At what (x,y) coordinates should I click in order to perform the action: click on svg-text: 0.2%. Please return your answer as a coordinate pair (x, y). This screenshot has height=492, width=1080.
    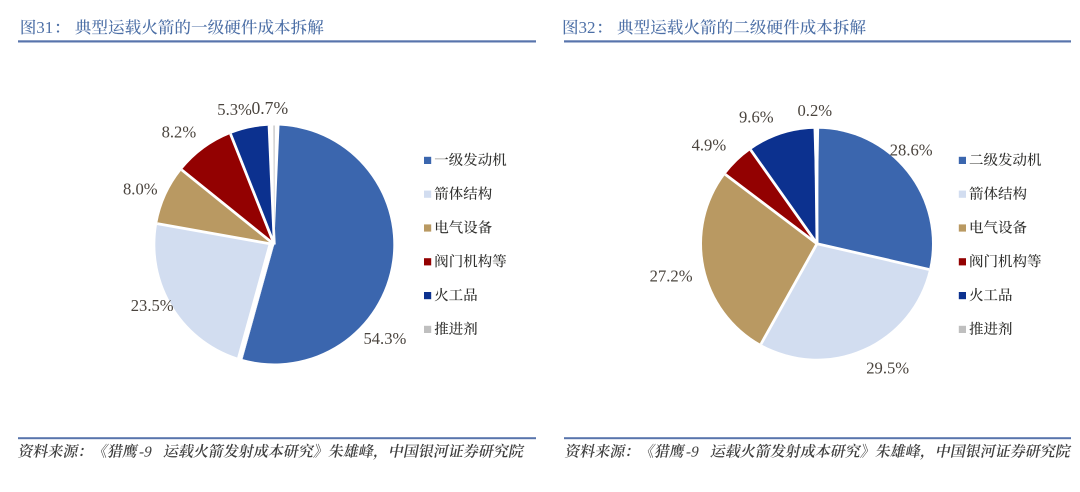
    Looking at the image, I should click on (815, 110).